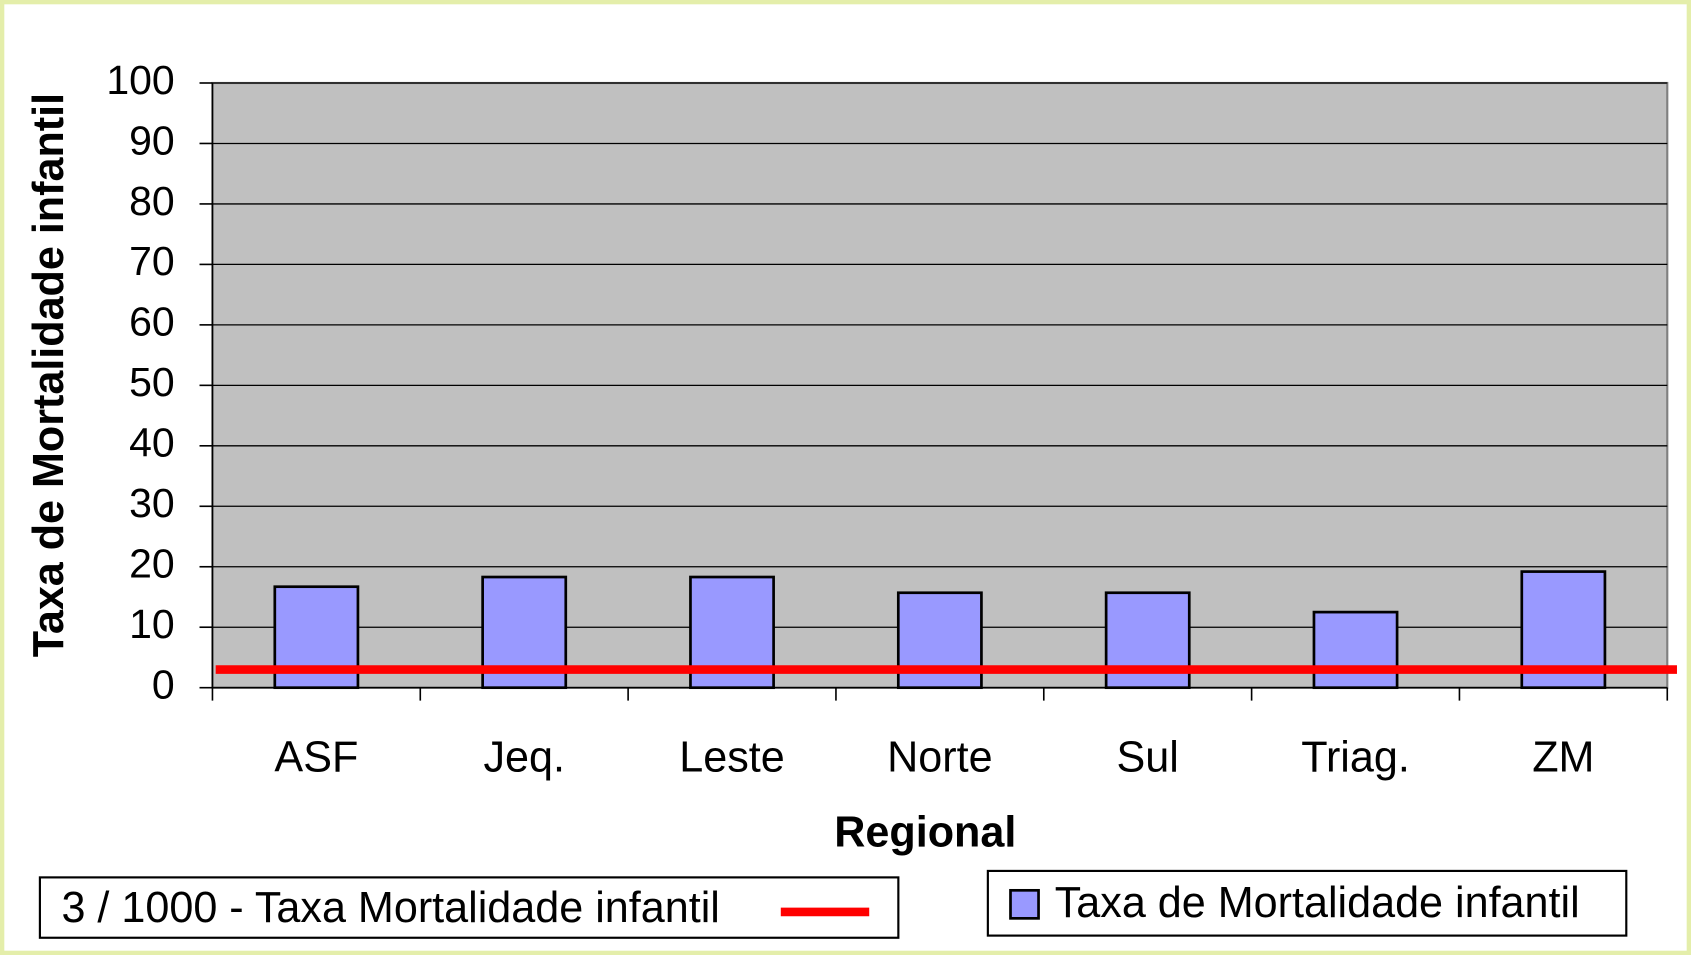  Describe the element at coordinates (1563, 757) in the screenshot. I see `x-tick-label: ZM` at that location.